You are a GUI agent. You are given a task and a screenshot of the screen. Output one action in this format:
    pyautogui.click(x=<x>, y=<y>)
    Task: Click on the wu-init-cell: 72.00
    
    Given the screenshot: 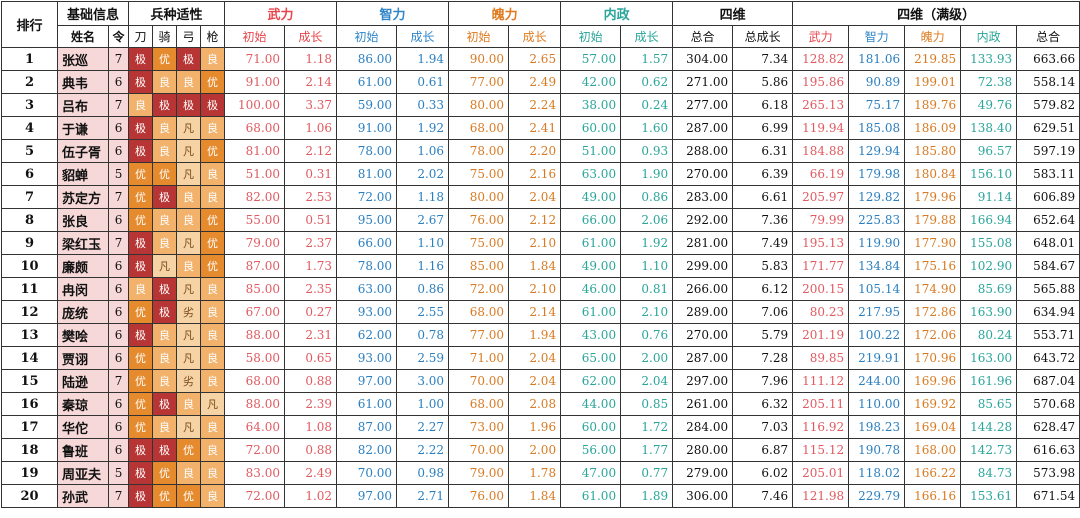 What is the action you would take?
    pyautogui.click(x=255, y=496)
    